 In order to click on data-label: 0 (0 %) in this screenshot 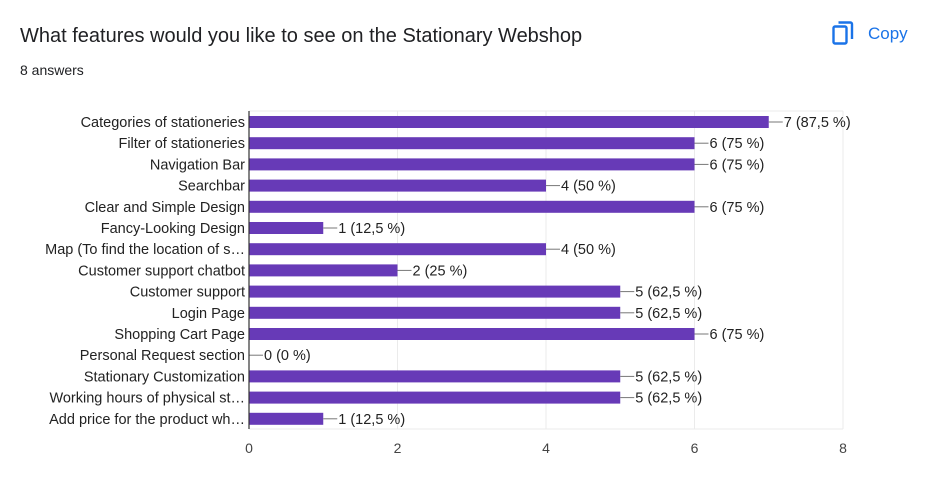, I will do `click(287, 356)`.